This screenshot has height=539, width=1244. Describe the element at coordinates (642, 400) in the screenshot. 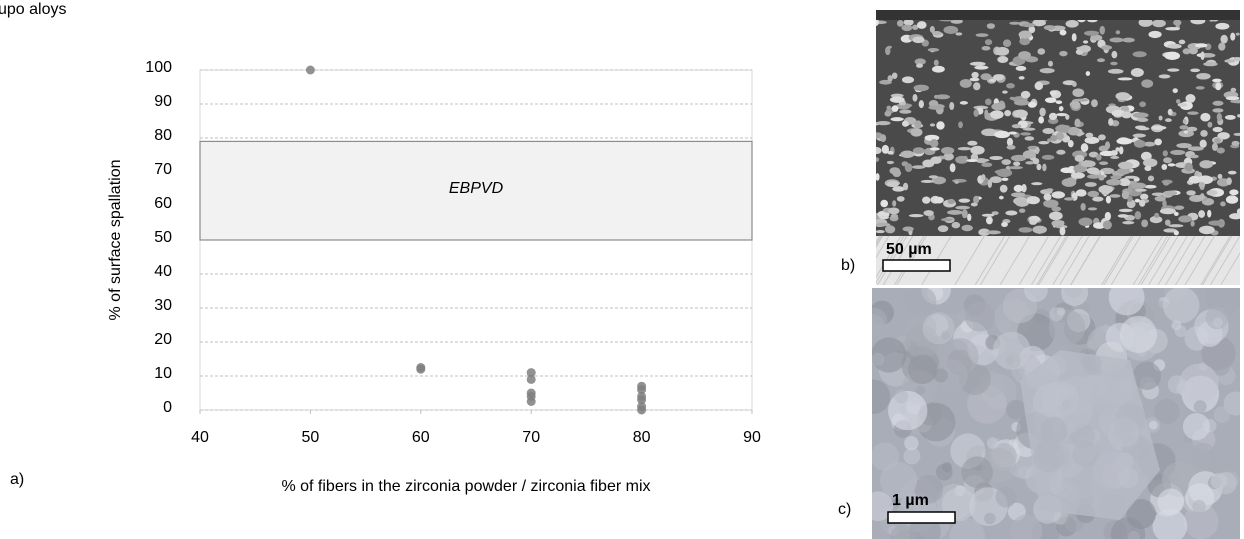

I see `point` at that location.